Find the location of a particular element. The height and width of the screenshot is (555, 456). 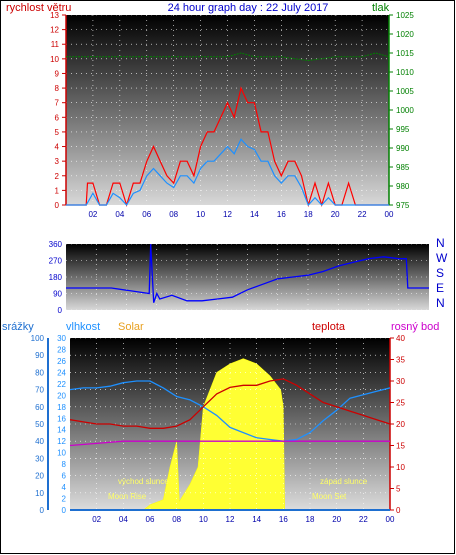

temperature-tick-label: 0 is located at coordinates (398, 510).